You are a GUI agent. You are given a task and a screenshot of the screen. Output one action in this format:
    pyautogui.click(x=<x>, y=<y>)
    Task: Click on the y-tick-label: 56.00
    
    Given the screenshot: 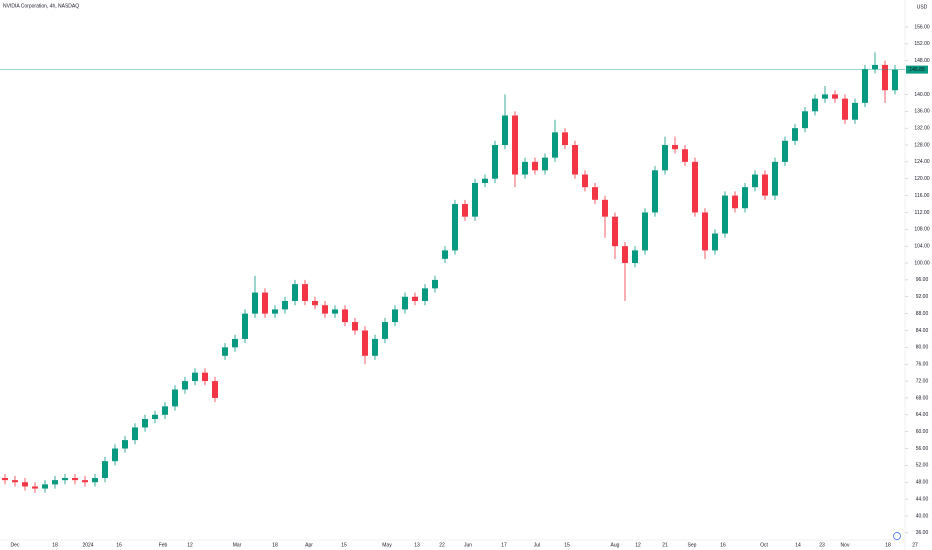 What is the action you would take?
    pyautogui.click(x=922, y=449)
    